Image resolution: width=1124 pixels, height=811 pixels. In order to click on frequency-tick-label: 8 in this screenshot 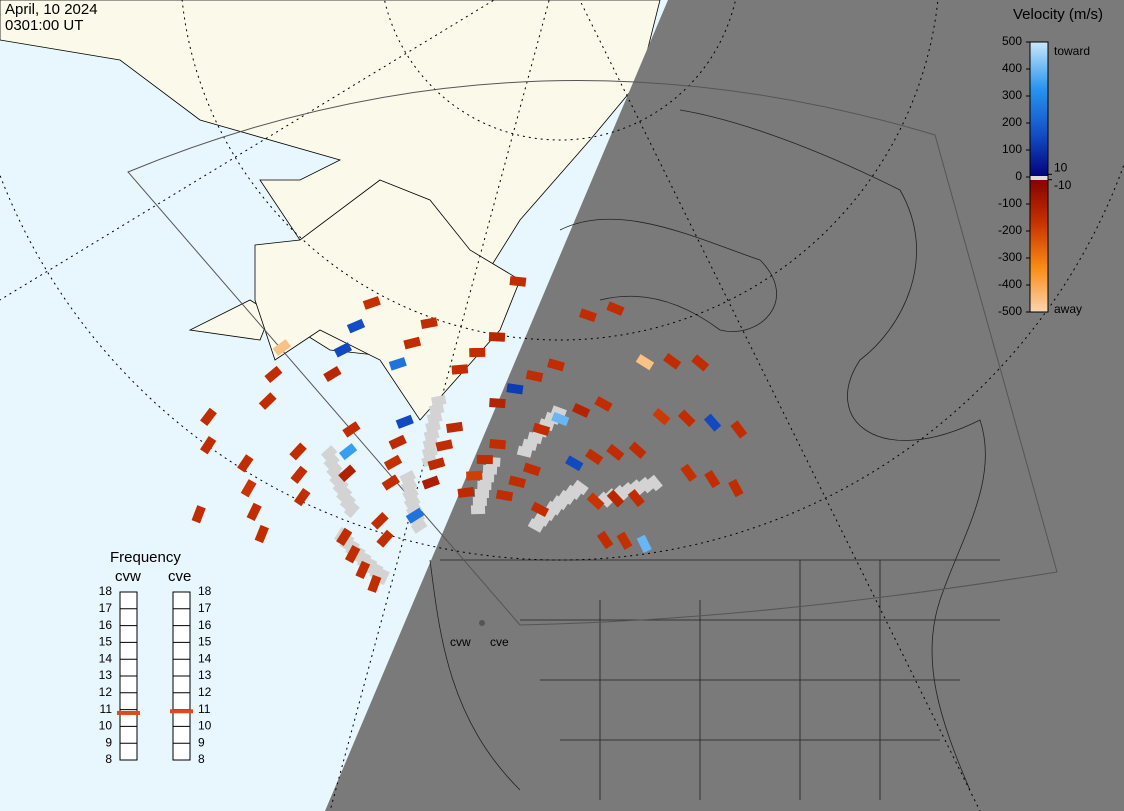, I will do `click(201, 759)`.